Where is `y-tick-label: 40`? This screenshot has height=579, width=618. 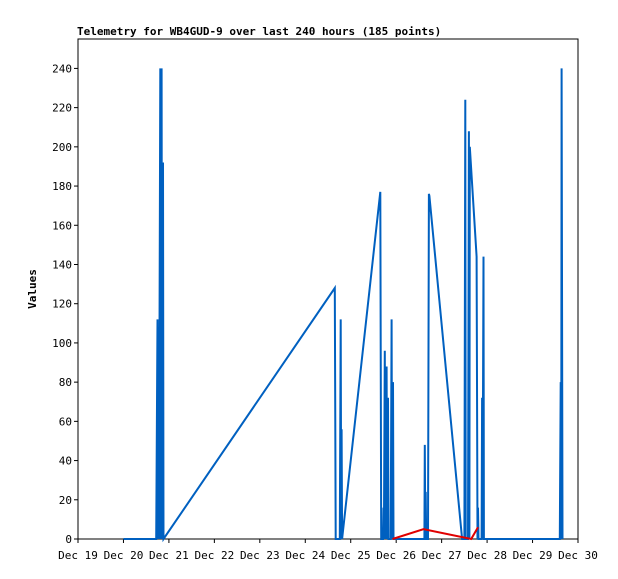 y-tick-label: 40 is located at coordinates (65, 461).